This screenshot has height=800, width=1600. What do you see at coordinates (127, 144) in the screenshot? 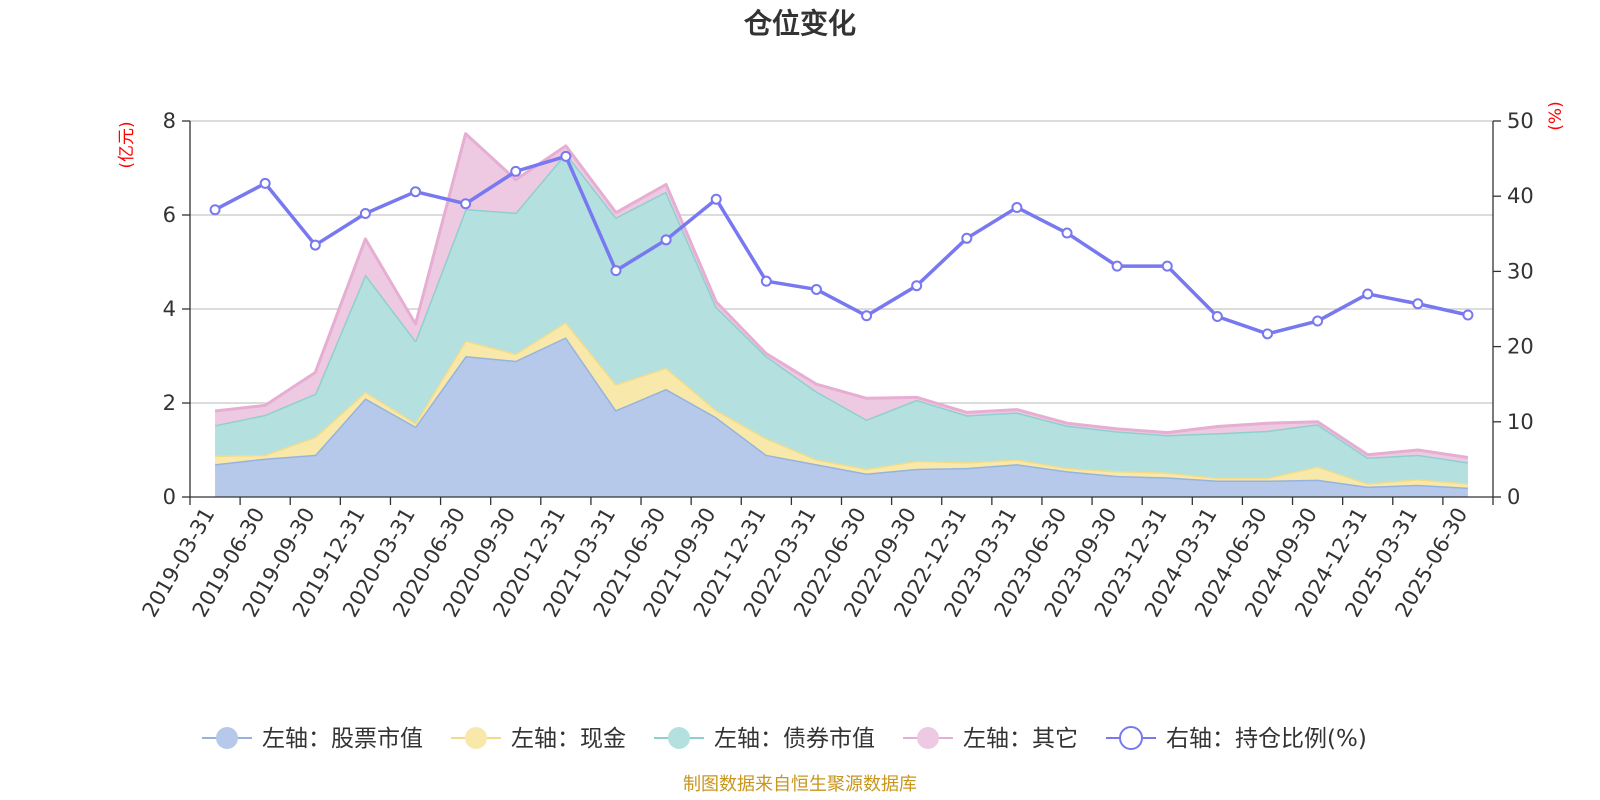
I see `left-axis-unit: (亿元)` at bounding box center [127, 144].